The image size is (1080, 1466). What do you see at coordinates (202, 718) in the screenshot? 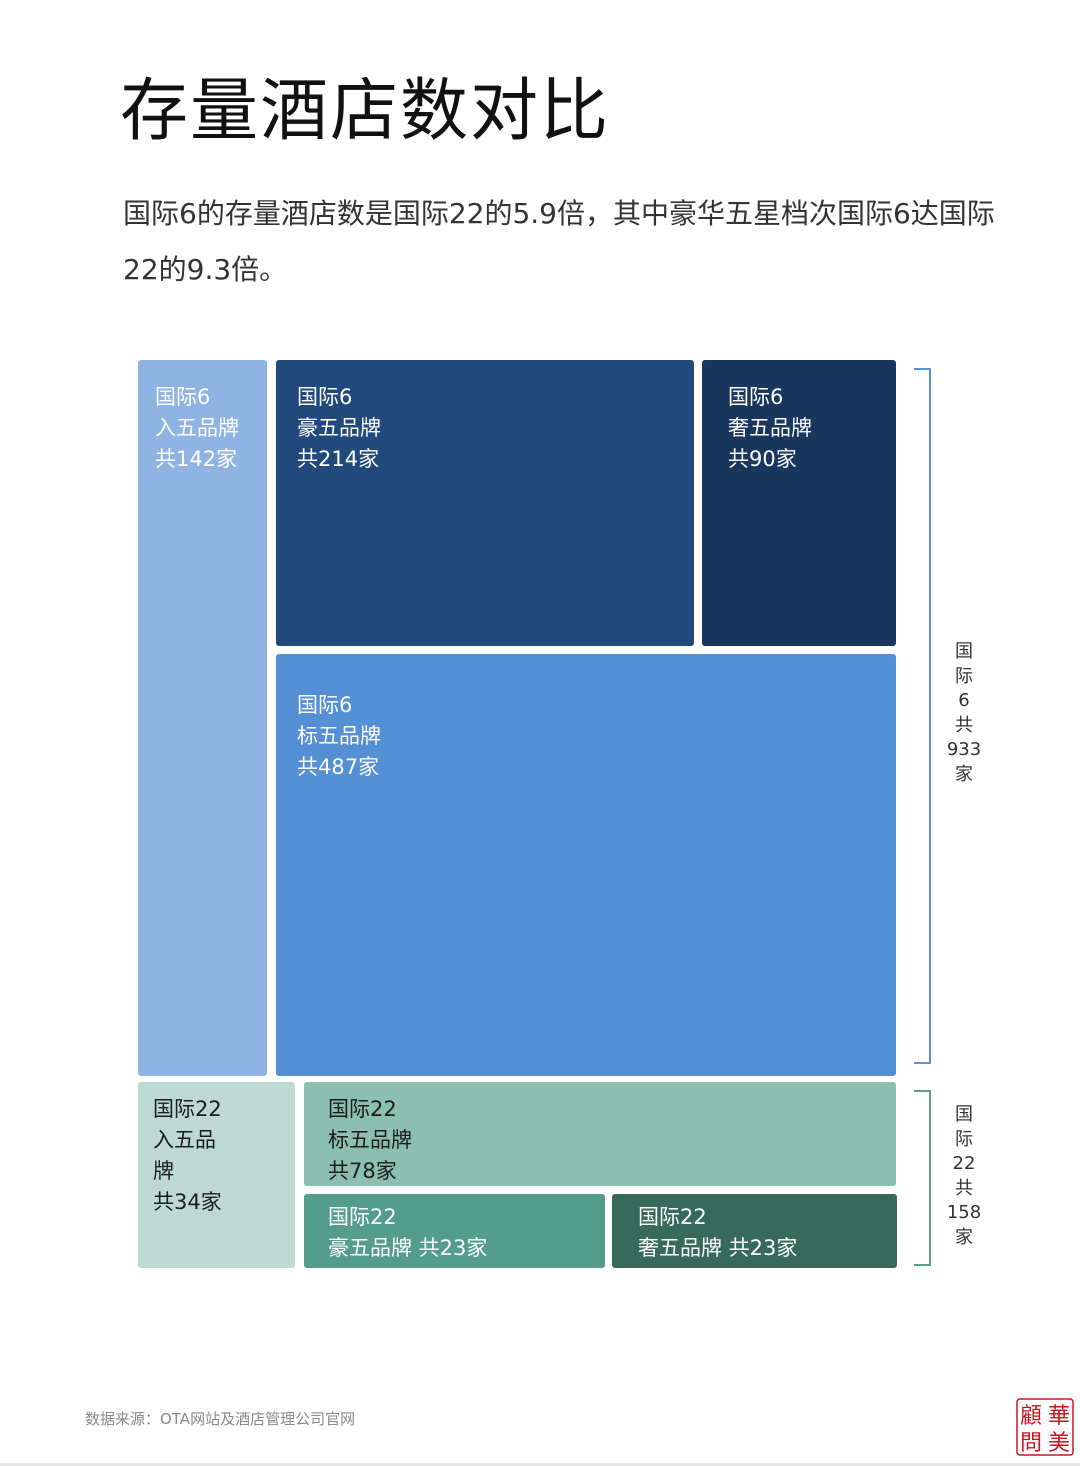
I see `treemap-cell: 国际6 入五品牌 共142家` at bounding box center [202, 718].